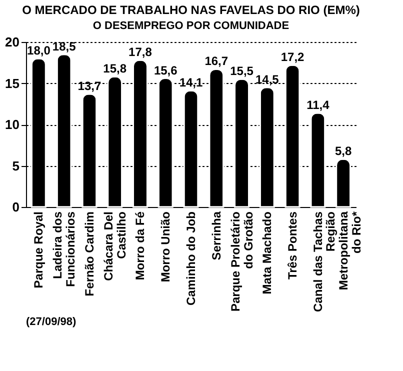 This screenshot has width=403, height=371. What do you see at coordinates (51, 322) in the screenshot?
I see `text: (27/09/98)` at bounding box center [51, 322].